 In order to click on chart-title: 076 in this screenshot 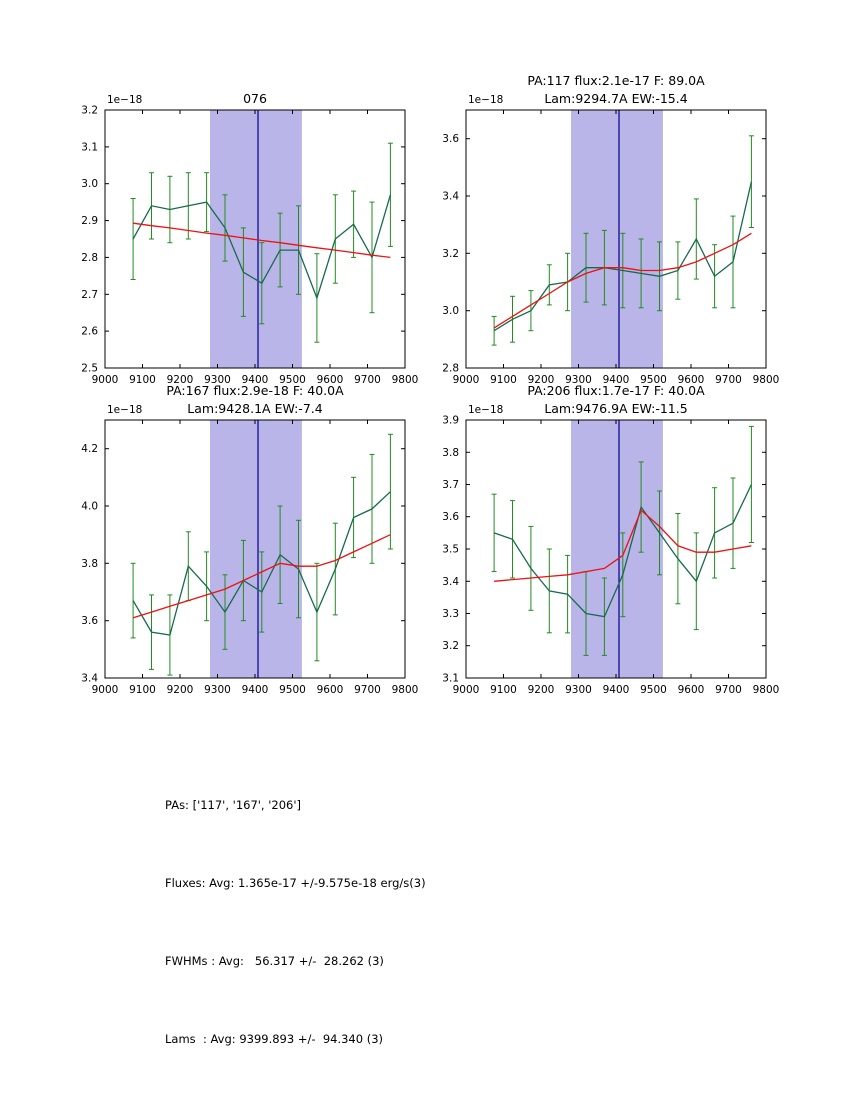, I will do `click(255, 98)`.